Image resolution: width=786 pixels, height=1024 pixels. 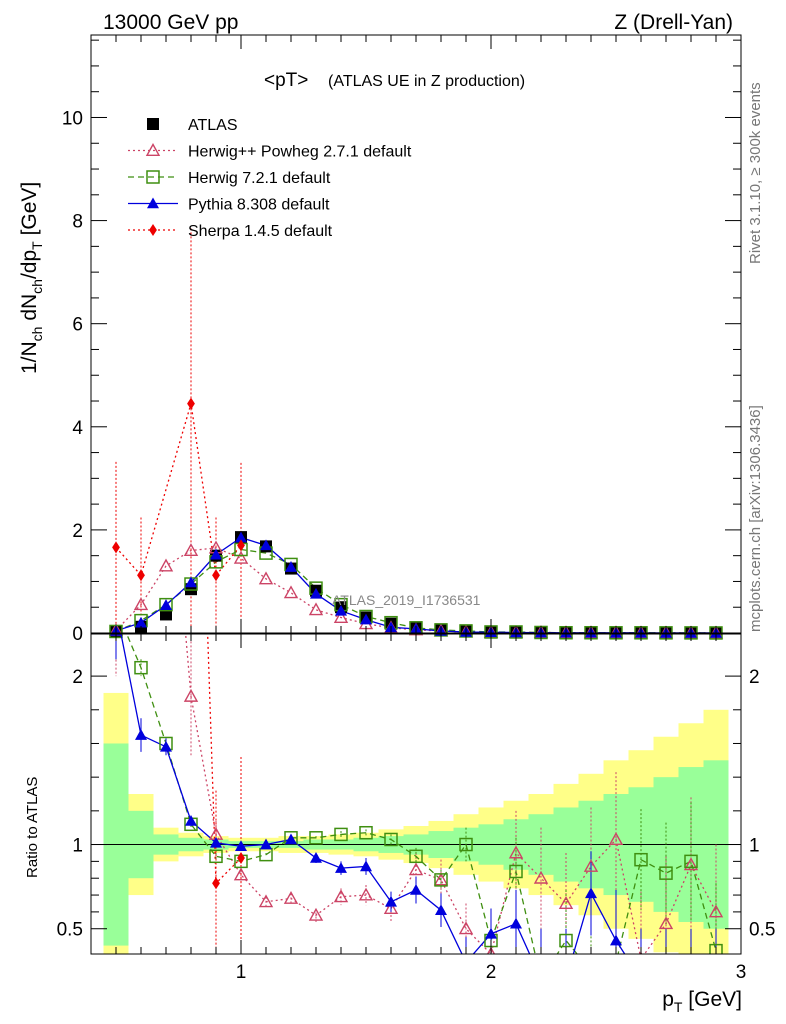 What do you see at coordinates (416, 590) in the screenshot?
I see `main-line-herwigpp` at bounding box center [416, 590].